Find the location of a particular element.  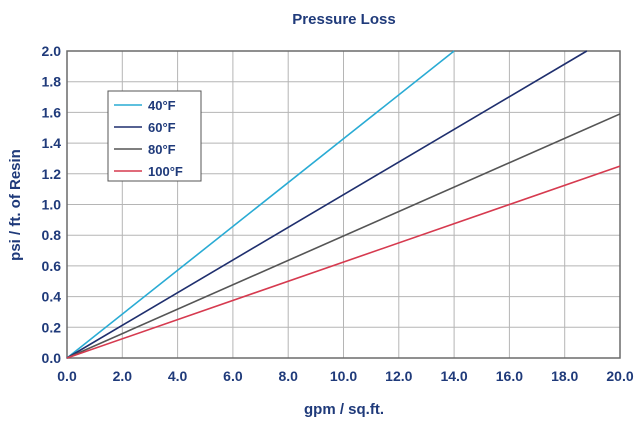

x-tick-label: 12.0 is located at coordinates (398, 376).